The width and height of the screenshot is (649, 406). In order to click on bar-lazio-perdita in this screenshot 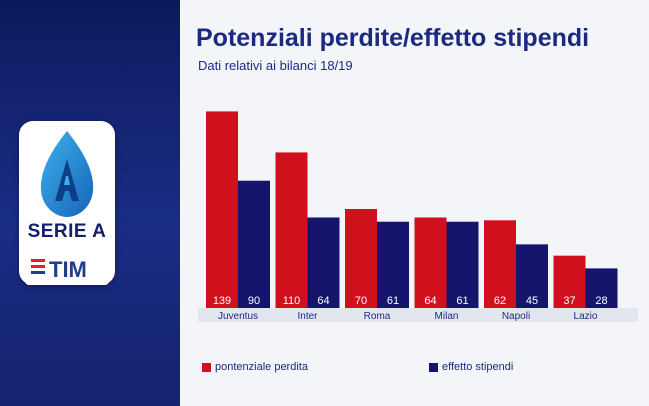, I will do `click(569, 281)`.